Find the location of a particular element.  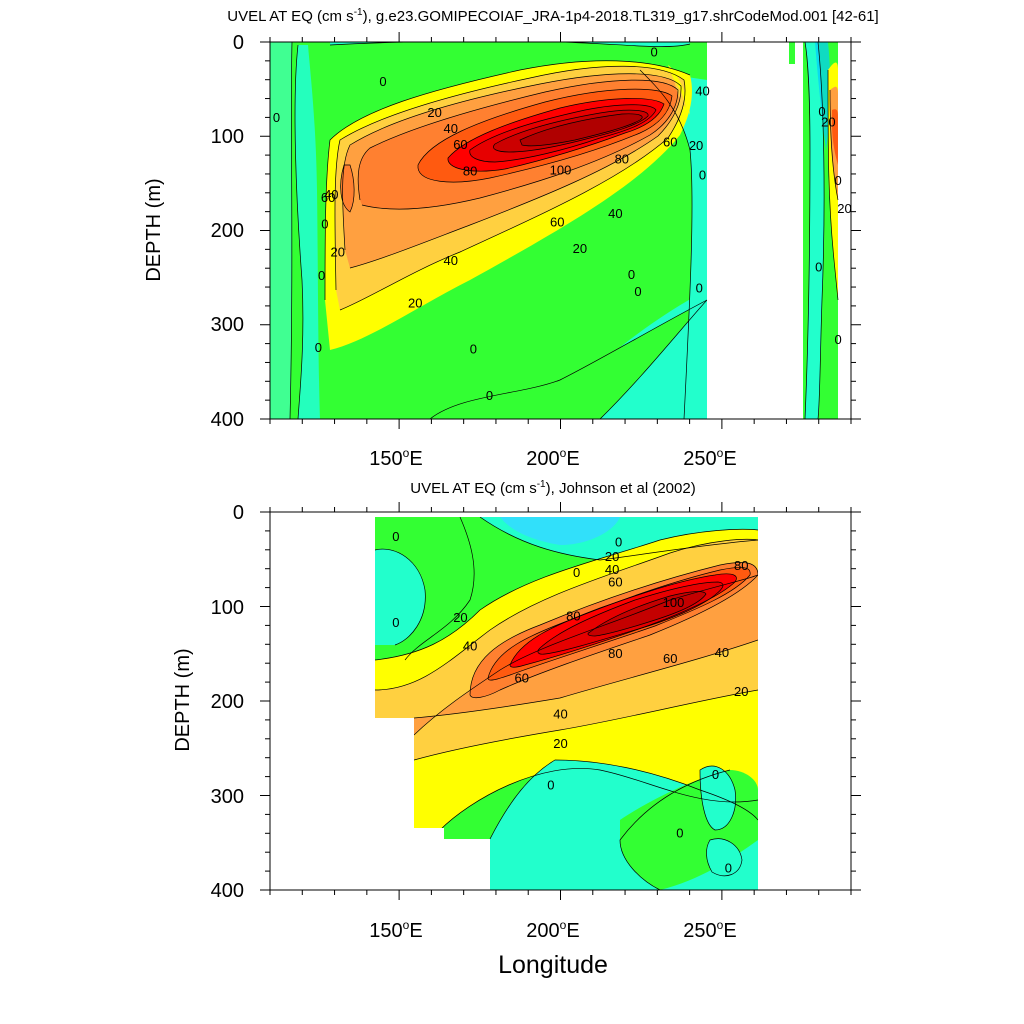

observation-contour-lines is located at coordinates (566, 703).